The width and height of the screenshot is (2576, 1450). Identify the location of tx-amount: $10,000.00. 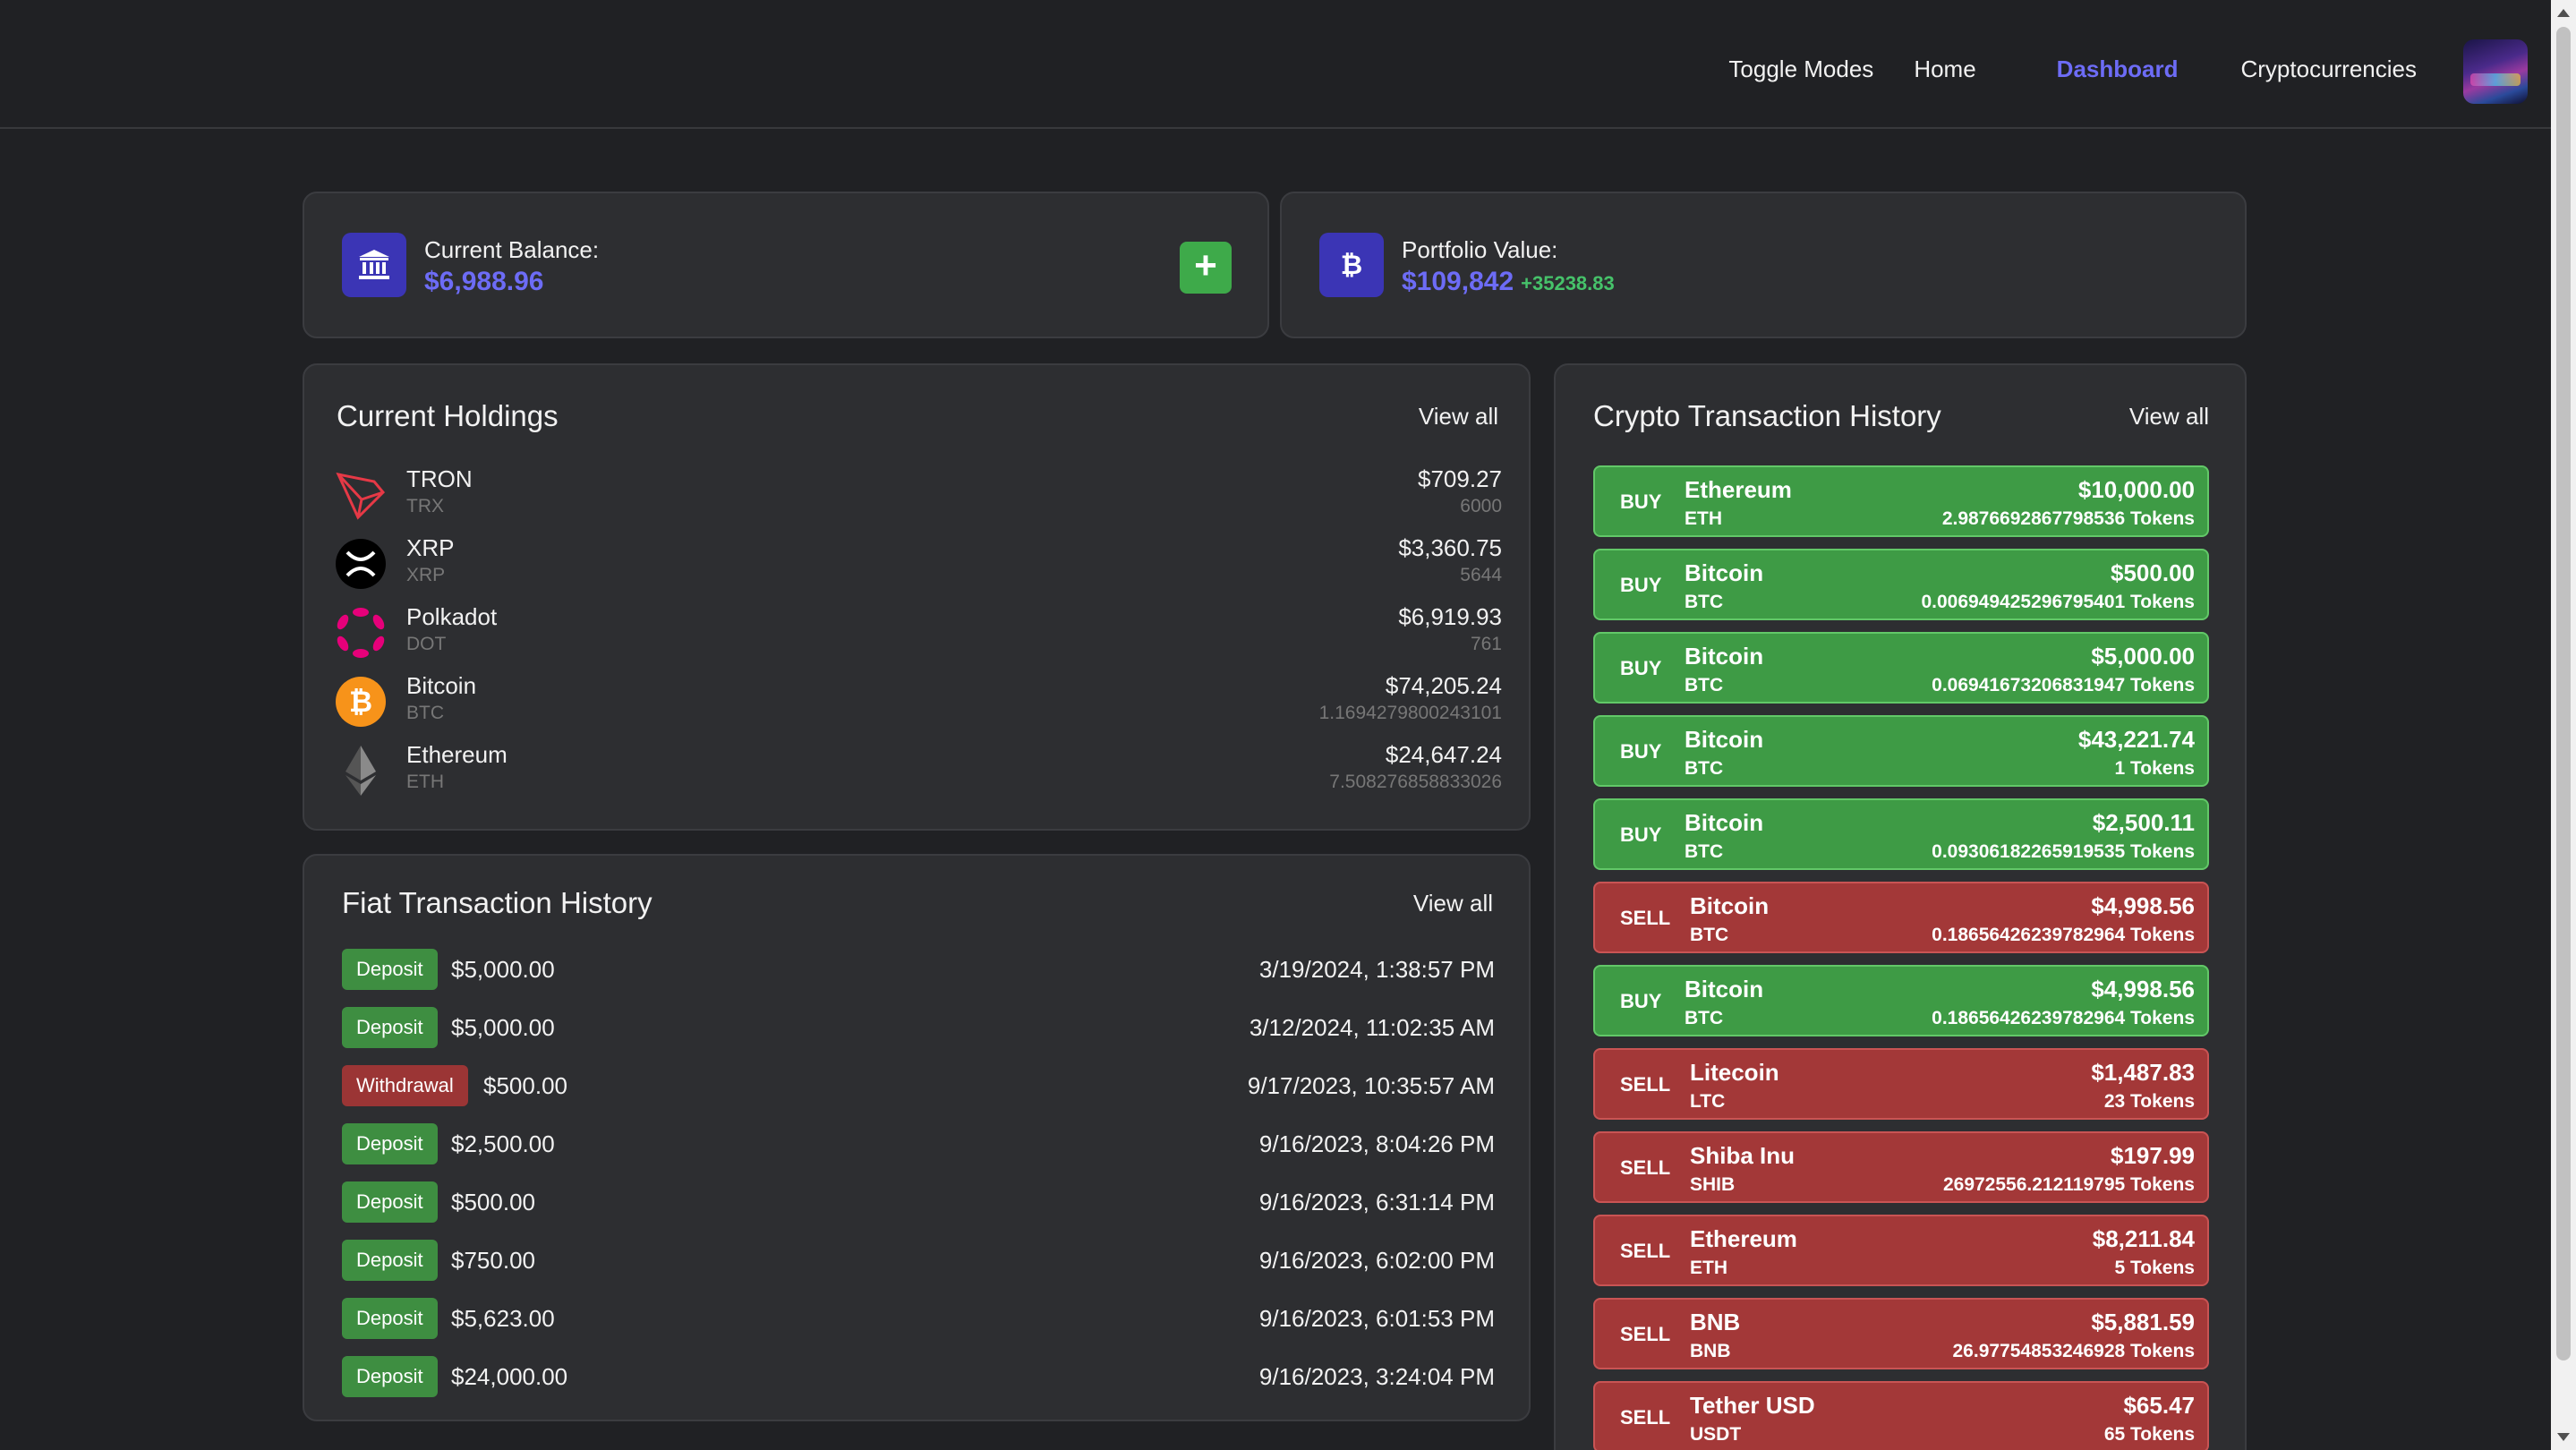
(2136, 489).